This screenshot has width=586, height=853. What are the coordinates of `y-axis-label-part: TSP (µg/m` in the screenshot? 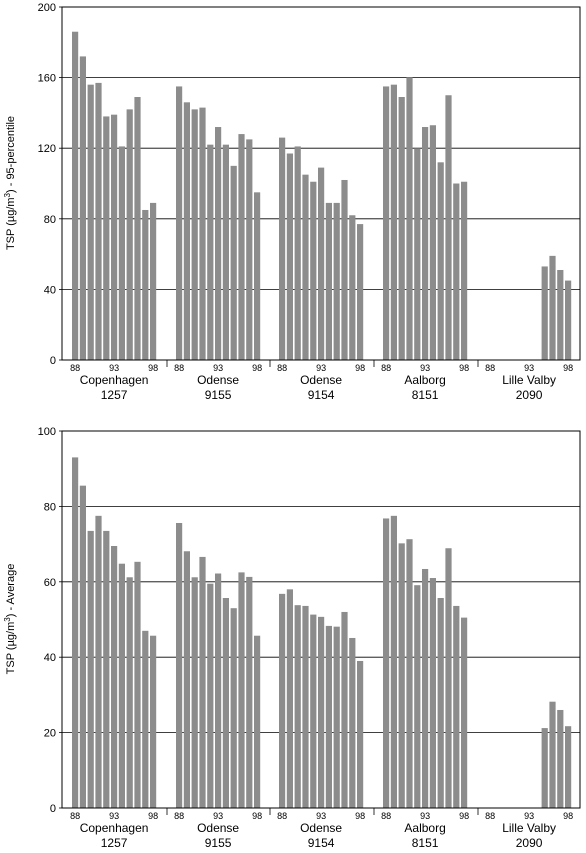 It's located at (11, 648).